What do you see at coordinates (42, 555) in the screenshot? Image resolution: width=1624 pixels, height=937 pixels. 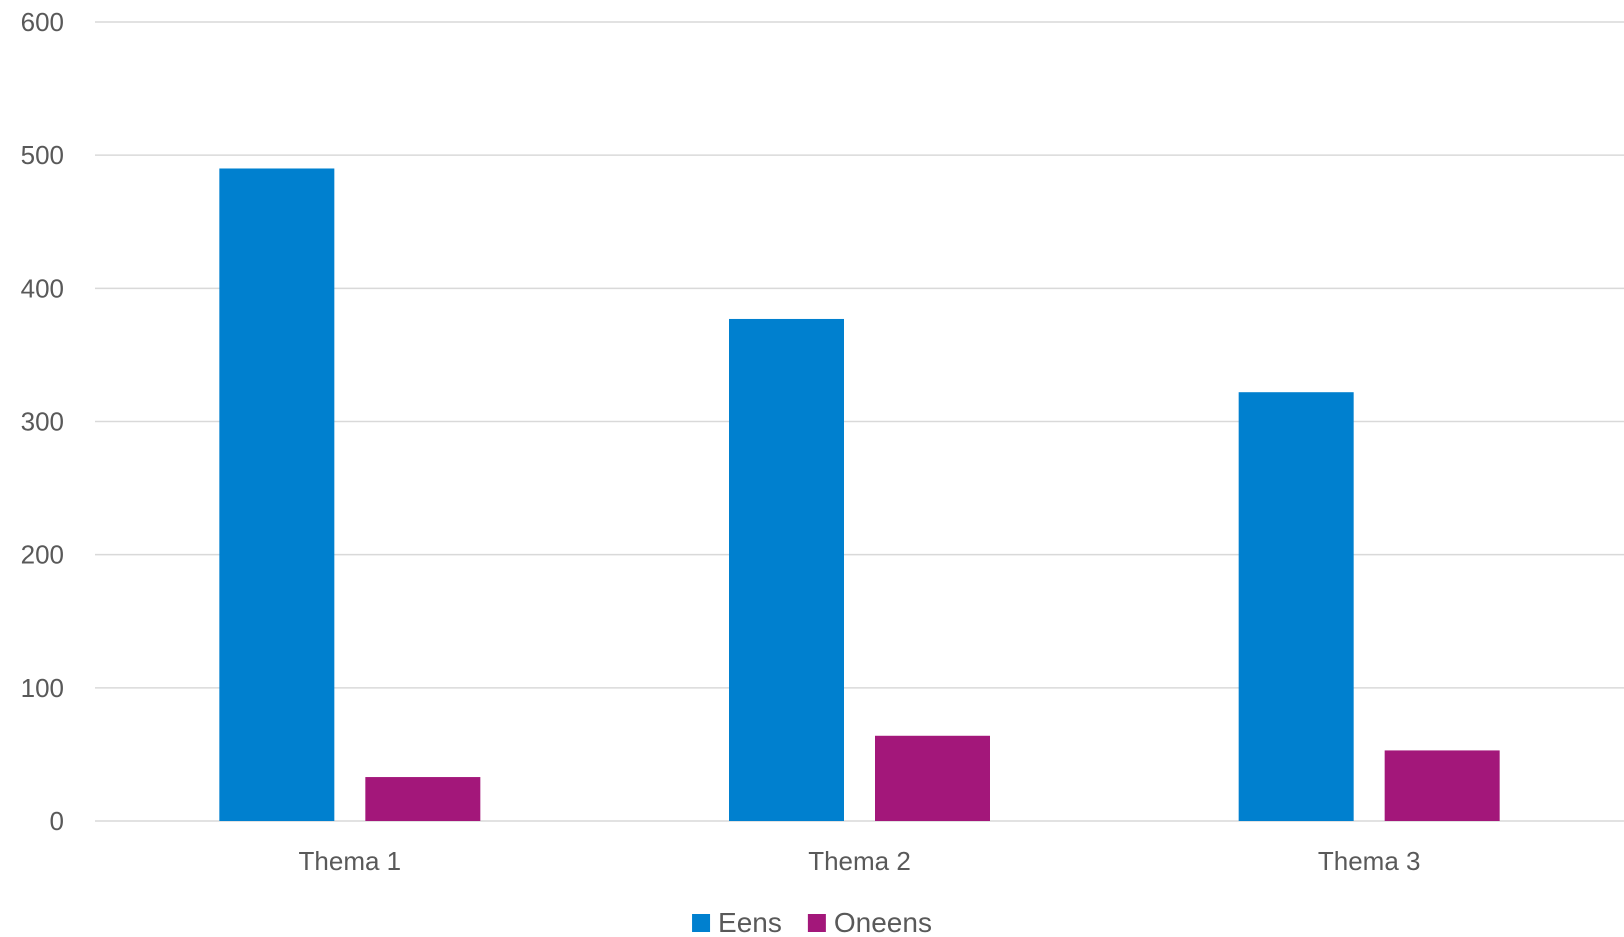 I see `y-tick-label: 200` at bounding box center [42, 555].